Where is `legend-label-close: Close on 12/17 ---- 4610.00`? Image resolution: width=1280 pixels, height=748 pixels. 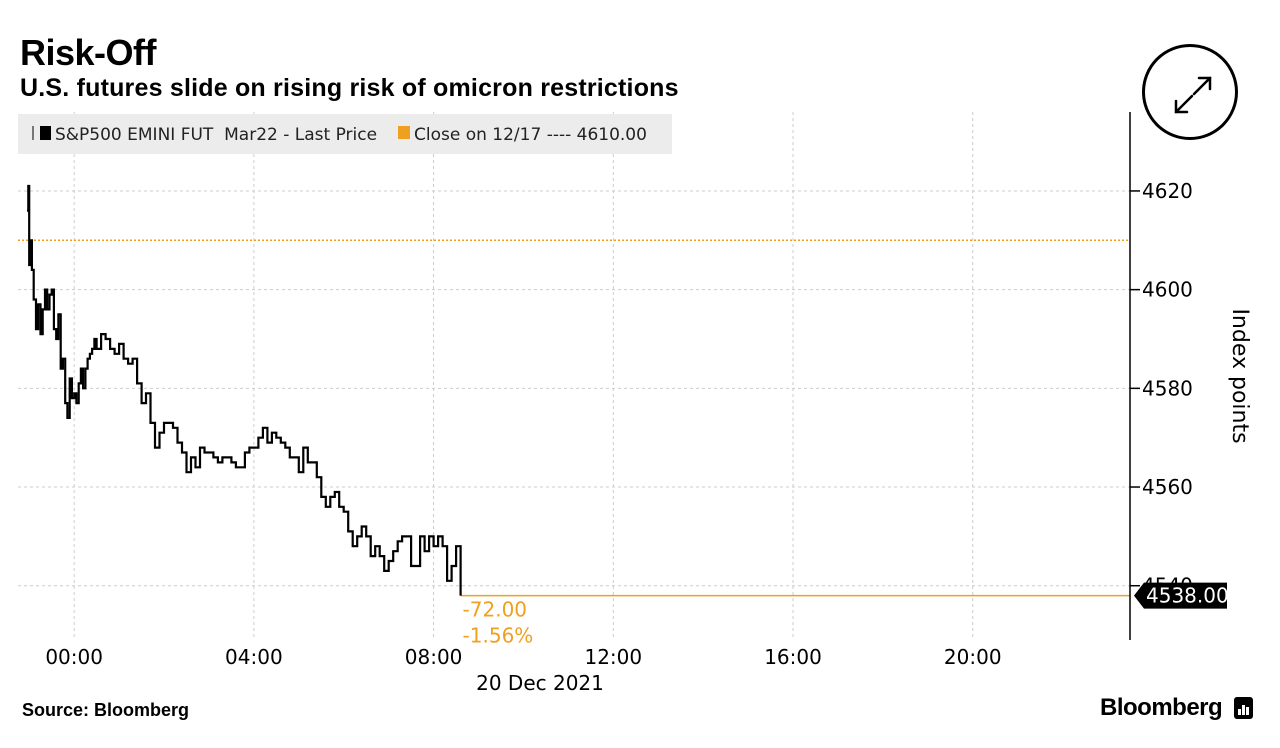
legend-label-close: Close on 12/17 ---- 4610.00 is located at coordinates (530, 135).